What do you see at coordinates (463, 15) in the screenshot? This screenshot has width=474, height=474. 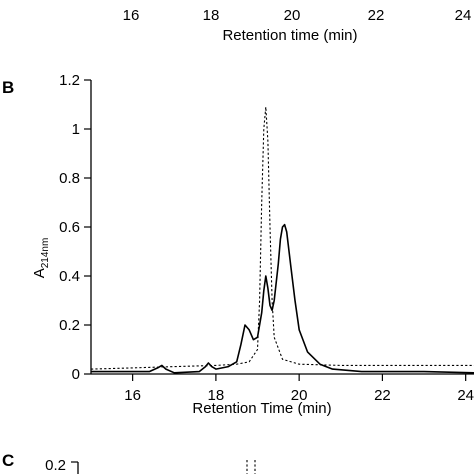 I see `top-x-tick-label: 24` at bounding box center [463, 15].